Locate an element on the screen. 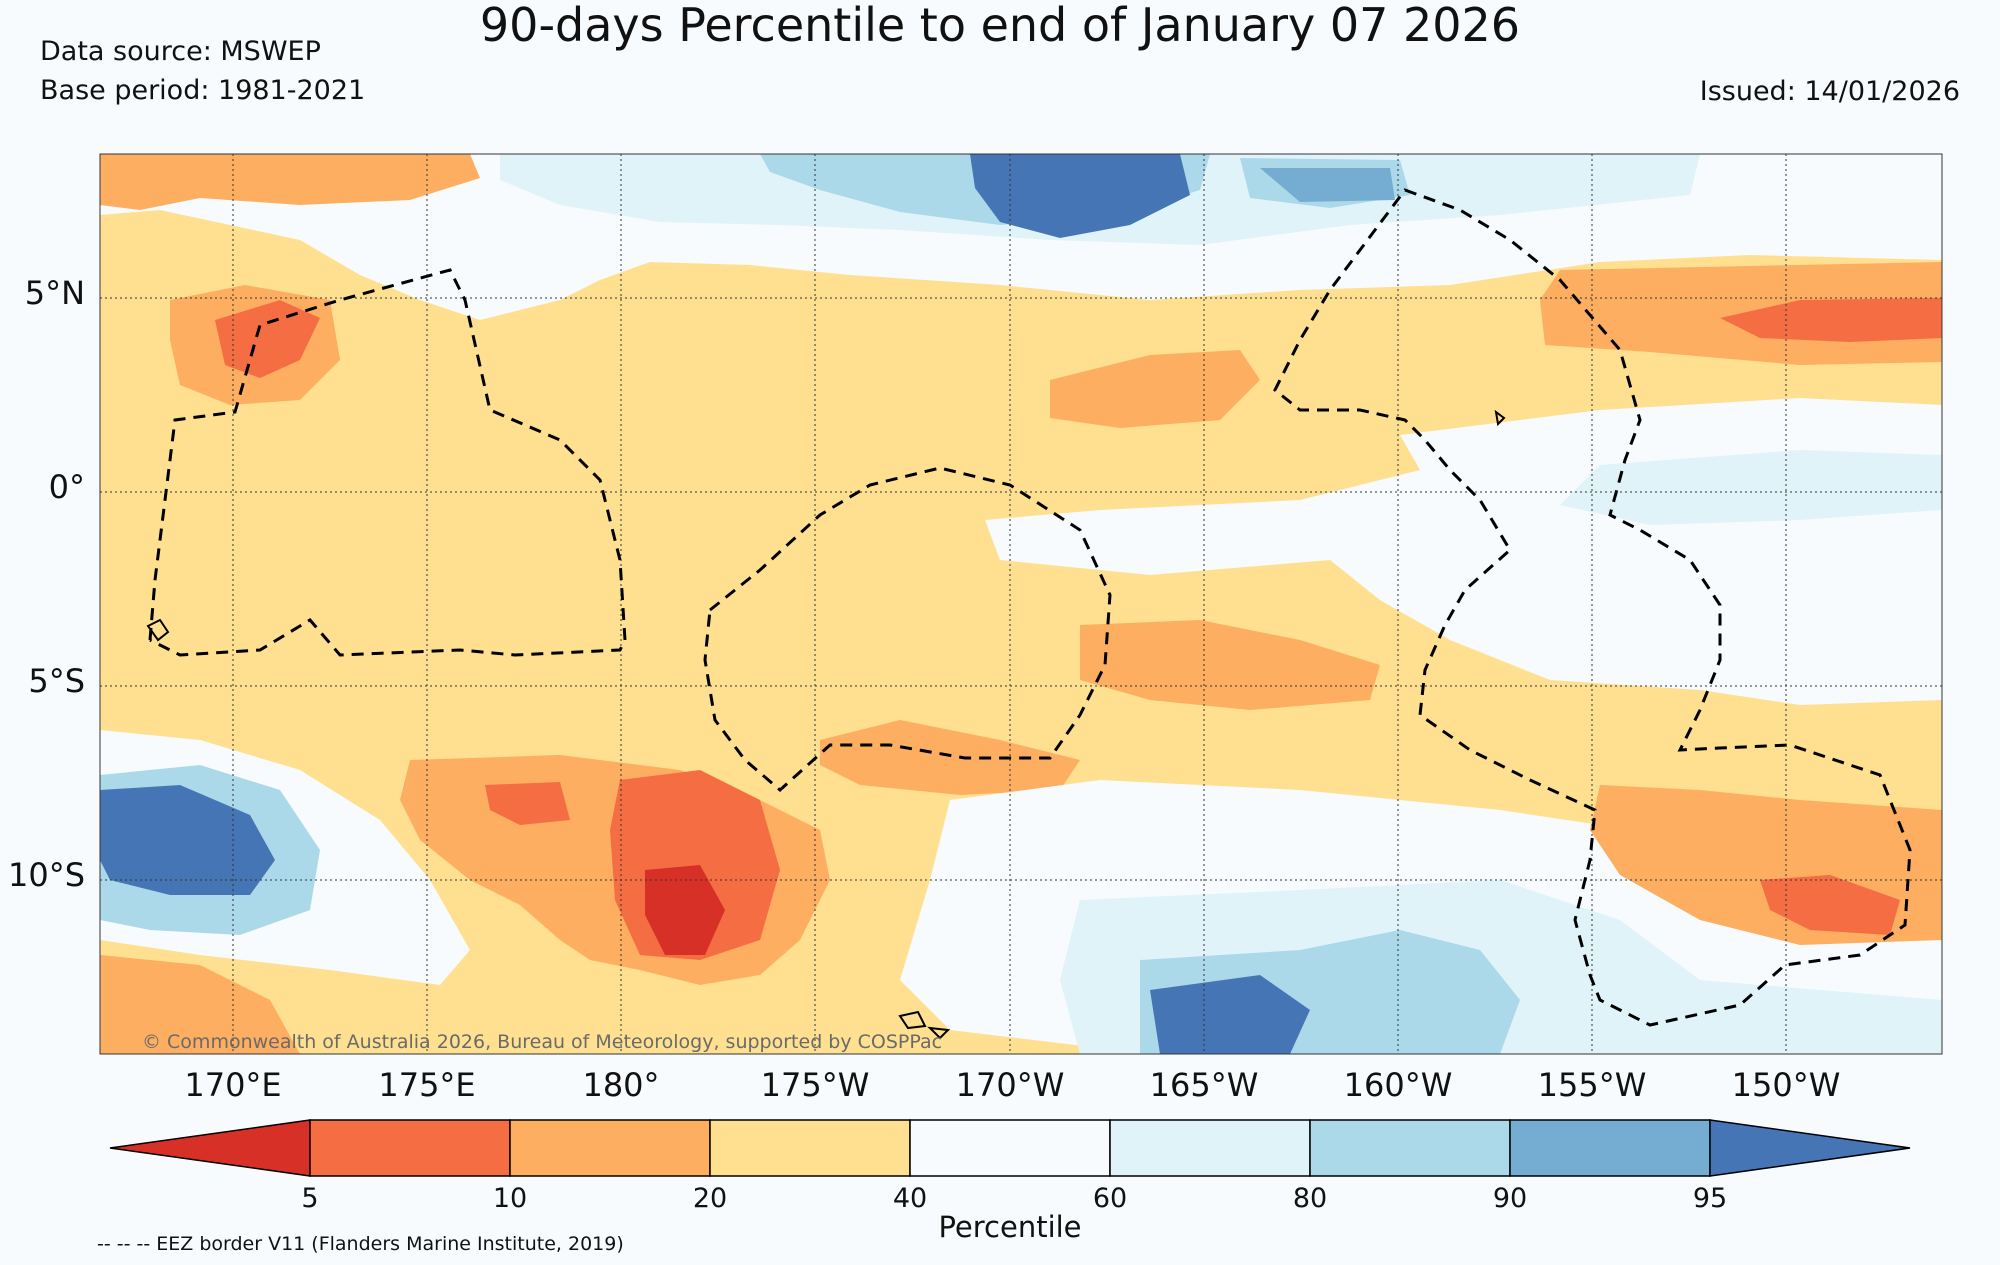 This screenshot has height=1265, width=2000. lon-label-175e: 175°E is located at coordinates (427, 1085).